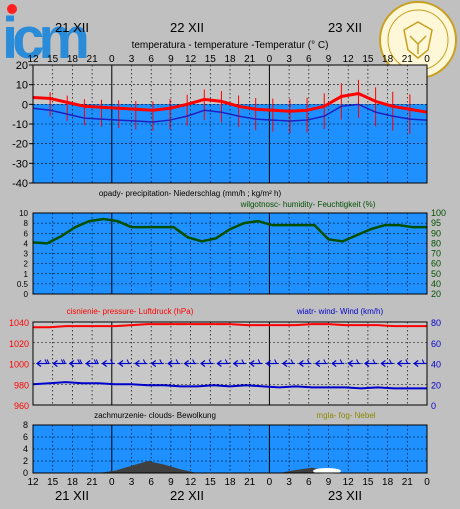 The image size is (460, 509). What do you see at coordinates (44, 38) in the screenshot?
I see `icm-logo-text: icm` at bounding box center [44, 38].